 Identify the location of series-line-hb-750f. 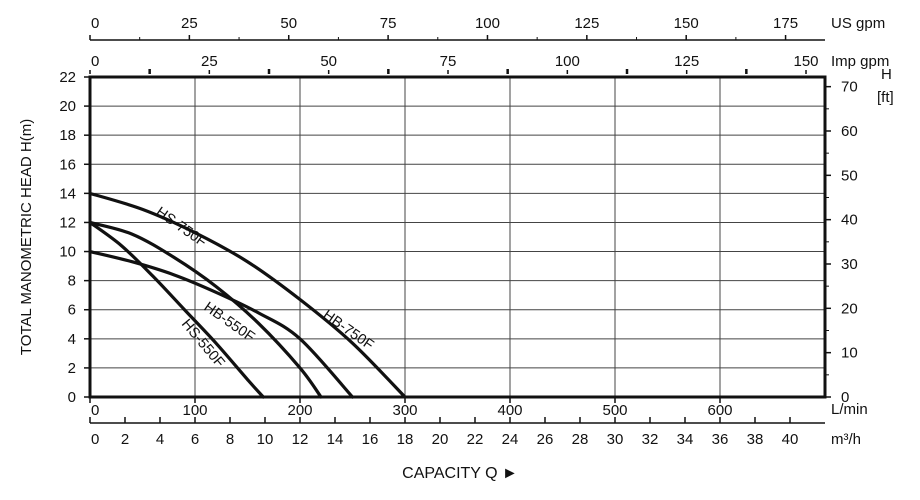
(247, 295).